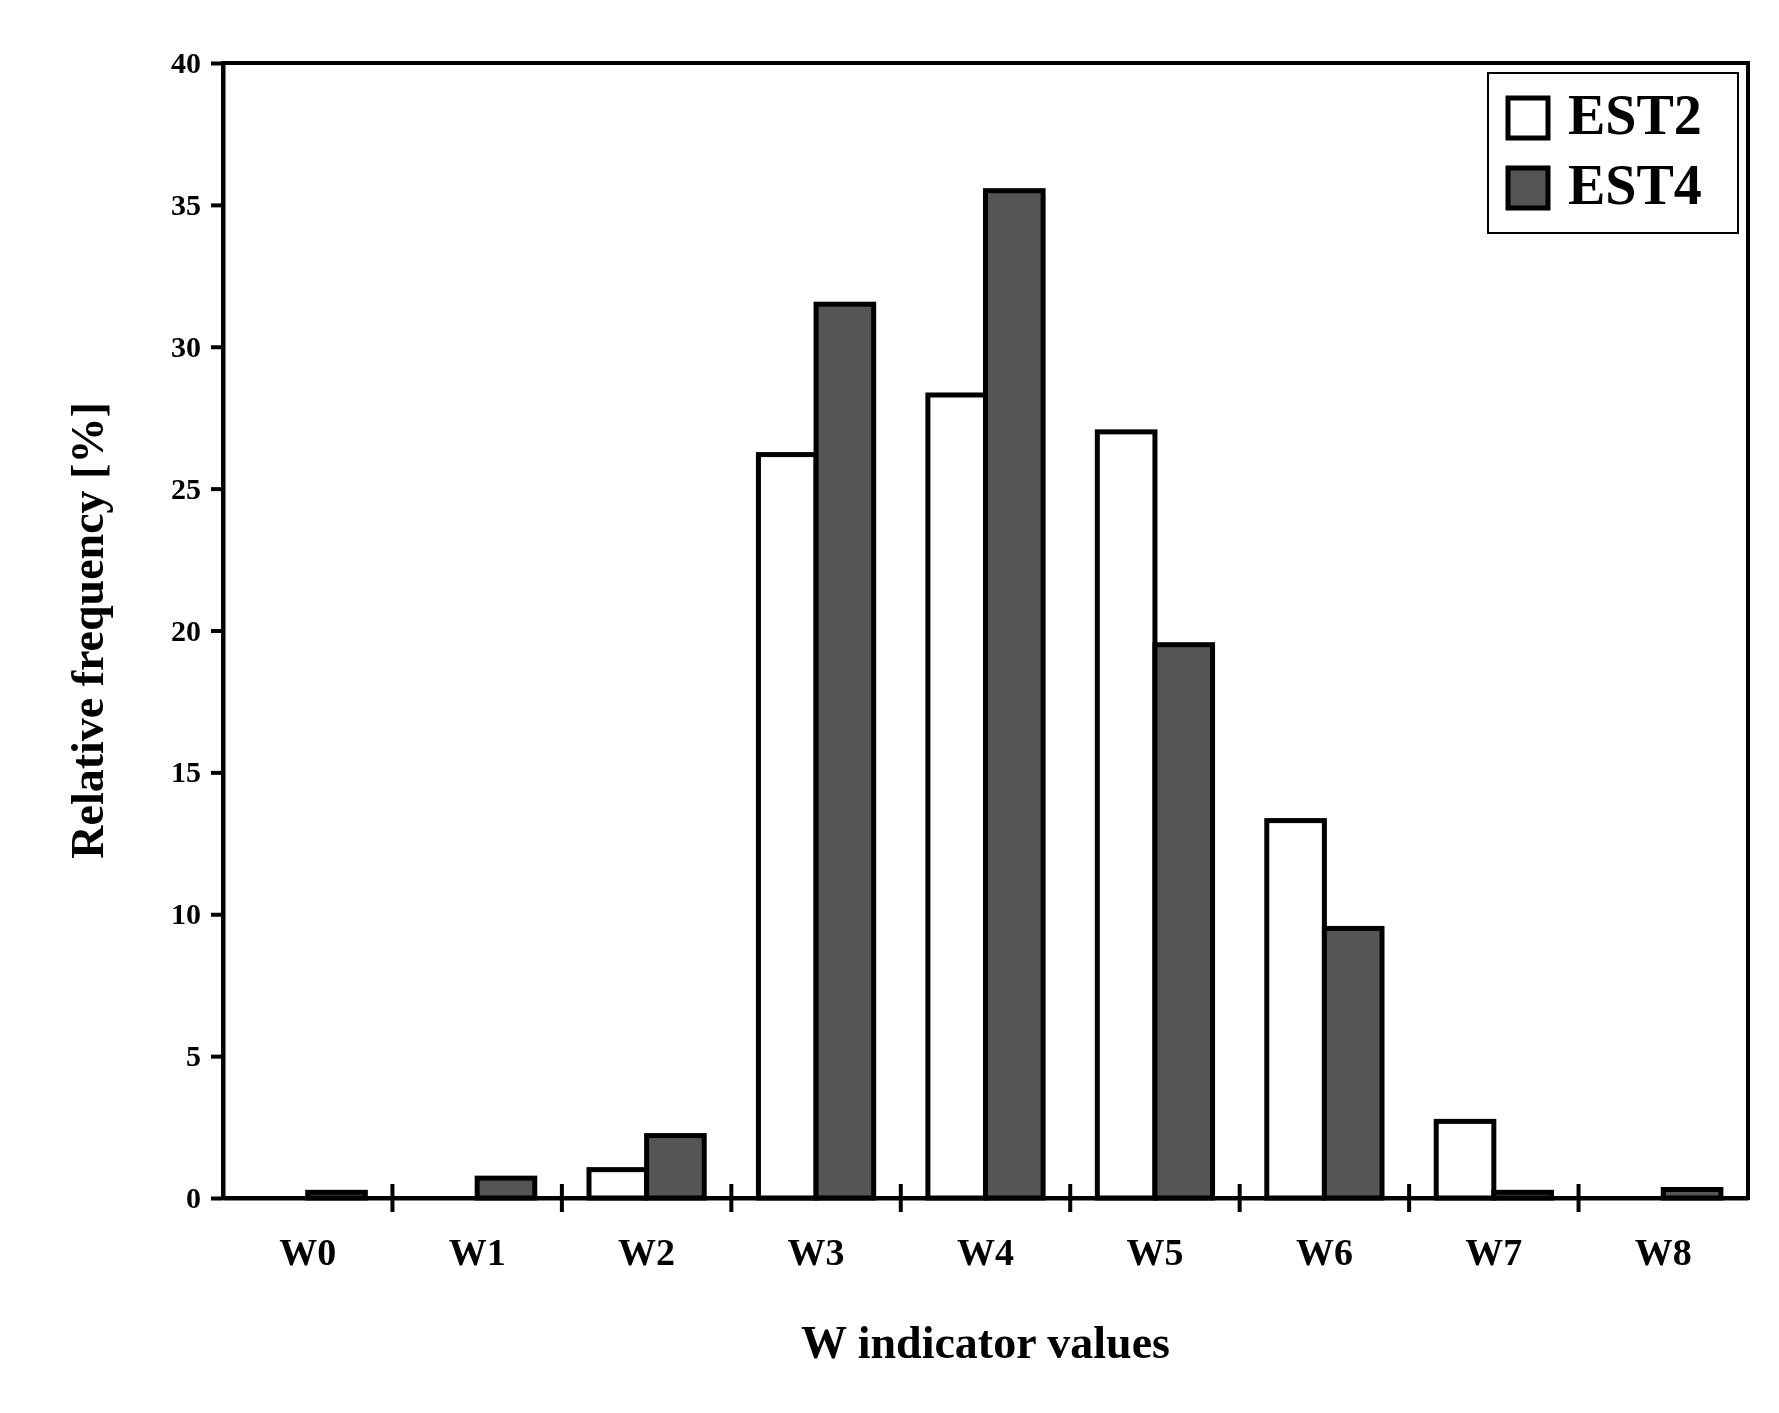 This screenshot has height=1413, width=1779. Describe the element at coordinates (816, 1251) in the screenshot. I see `x-tick-label: W3` at that location.